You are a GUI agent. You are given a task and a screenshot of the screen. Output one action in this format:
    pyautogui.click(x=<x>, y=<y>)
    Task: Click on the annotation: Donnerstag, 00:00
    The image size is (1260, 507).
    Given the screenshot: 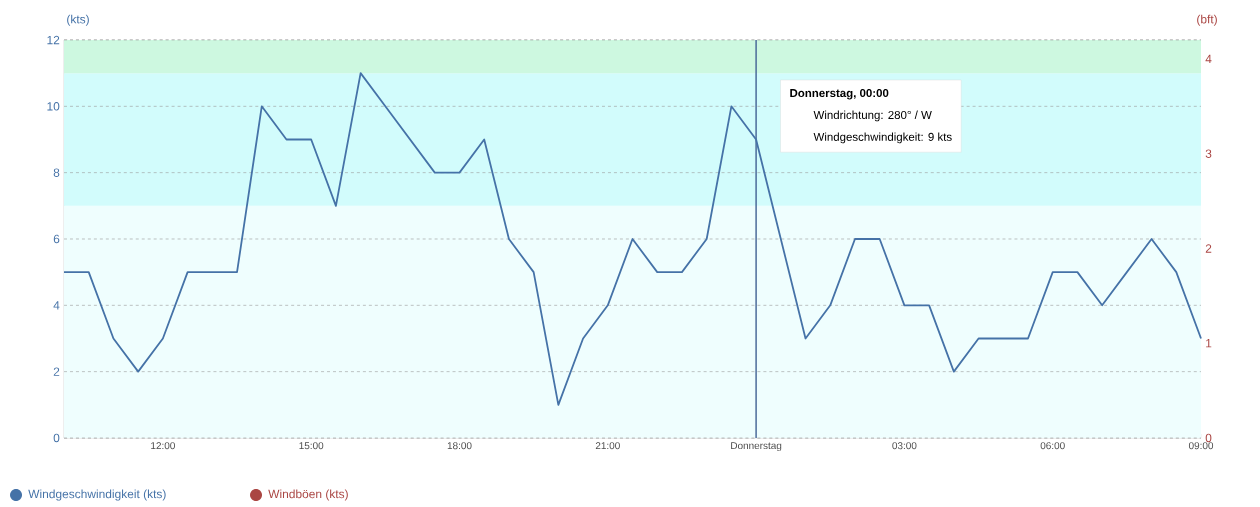 What is the action you would take?
    pyautogui.click(x=839, y=94)
    